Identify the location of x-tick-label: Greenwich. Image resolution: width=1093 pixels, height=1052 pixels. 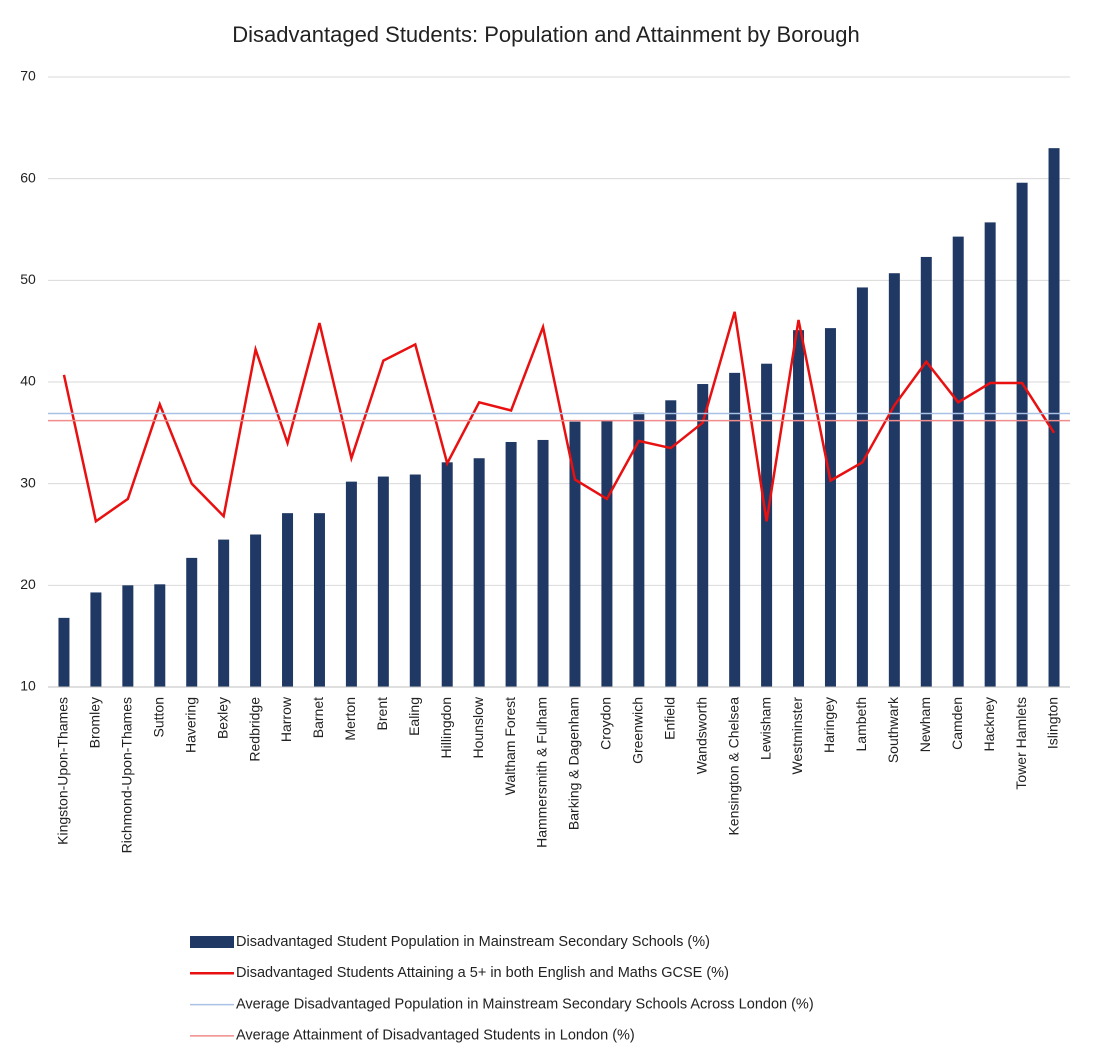
(638, 730).